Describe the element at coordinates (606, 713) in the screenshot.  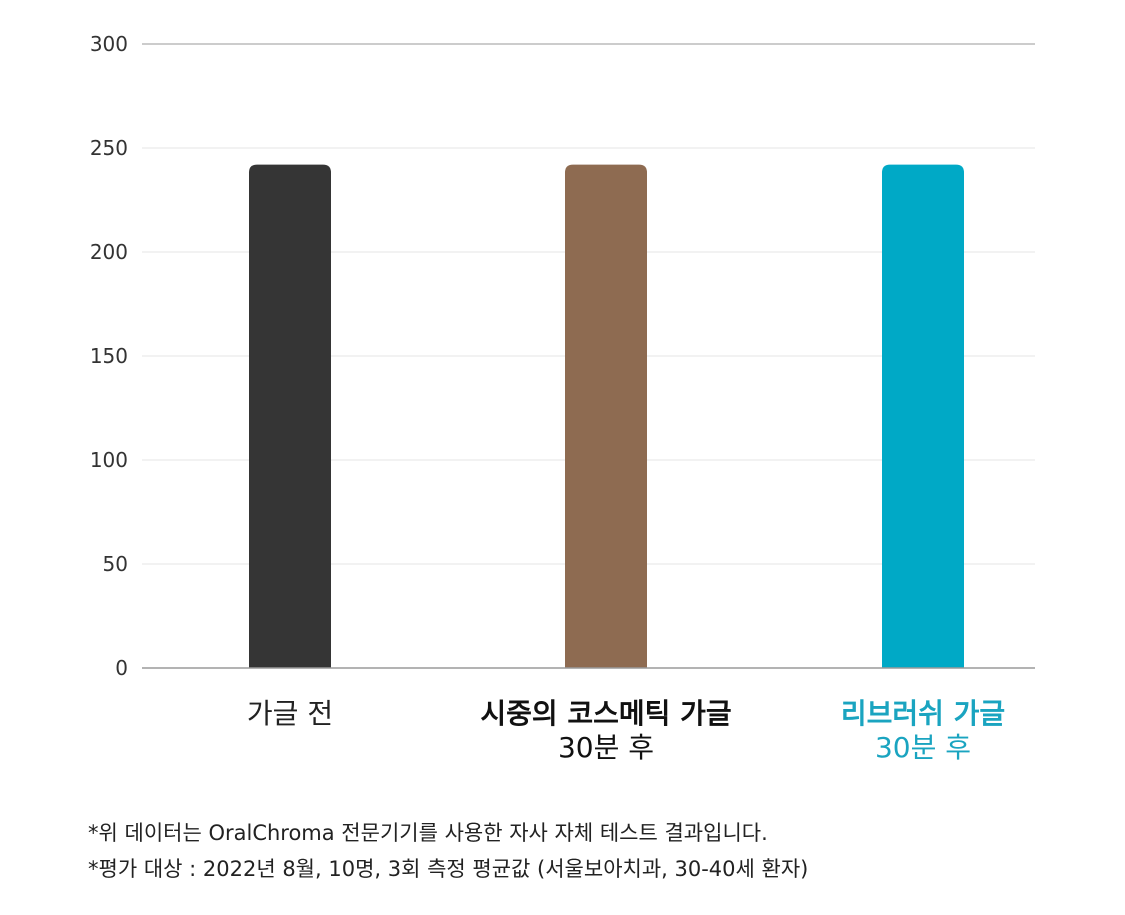
I see `category-label-line1: 시중의 코스메틱 가글` at that location.